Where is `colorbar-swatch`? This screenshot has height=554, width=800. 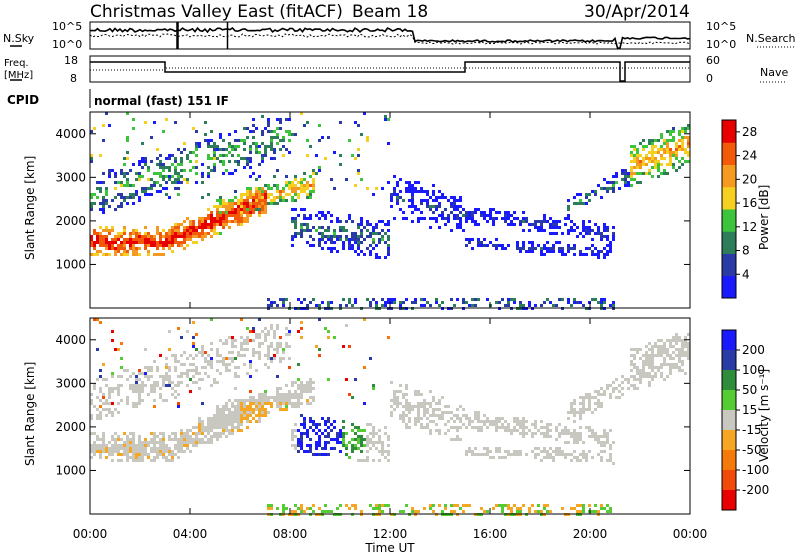
colorbar-swatch is located at coordinates (729, 500).